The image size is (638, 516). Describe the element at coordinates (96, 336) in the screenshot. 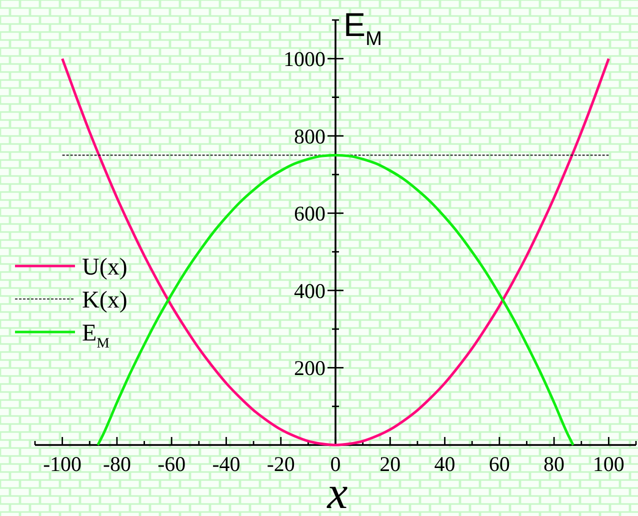

I see `legend-label: E$_{M}$` at that location.